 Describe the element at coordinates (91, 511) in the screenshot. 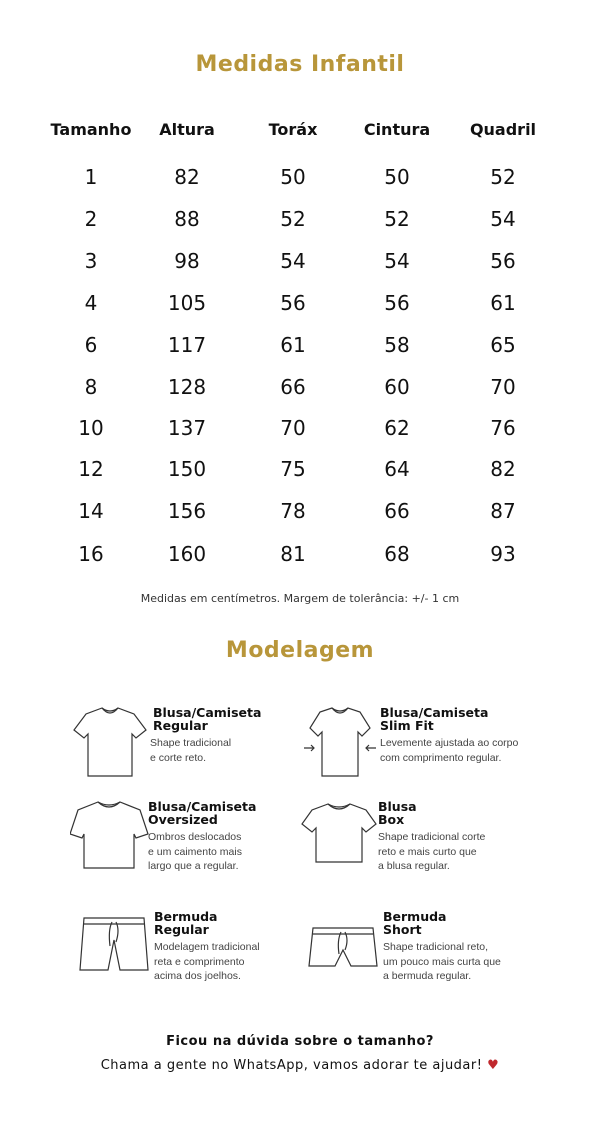

I see `table-cell: 14` at that location.